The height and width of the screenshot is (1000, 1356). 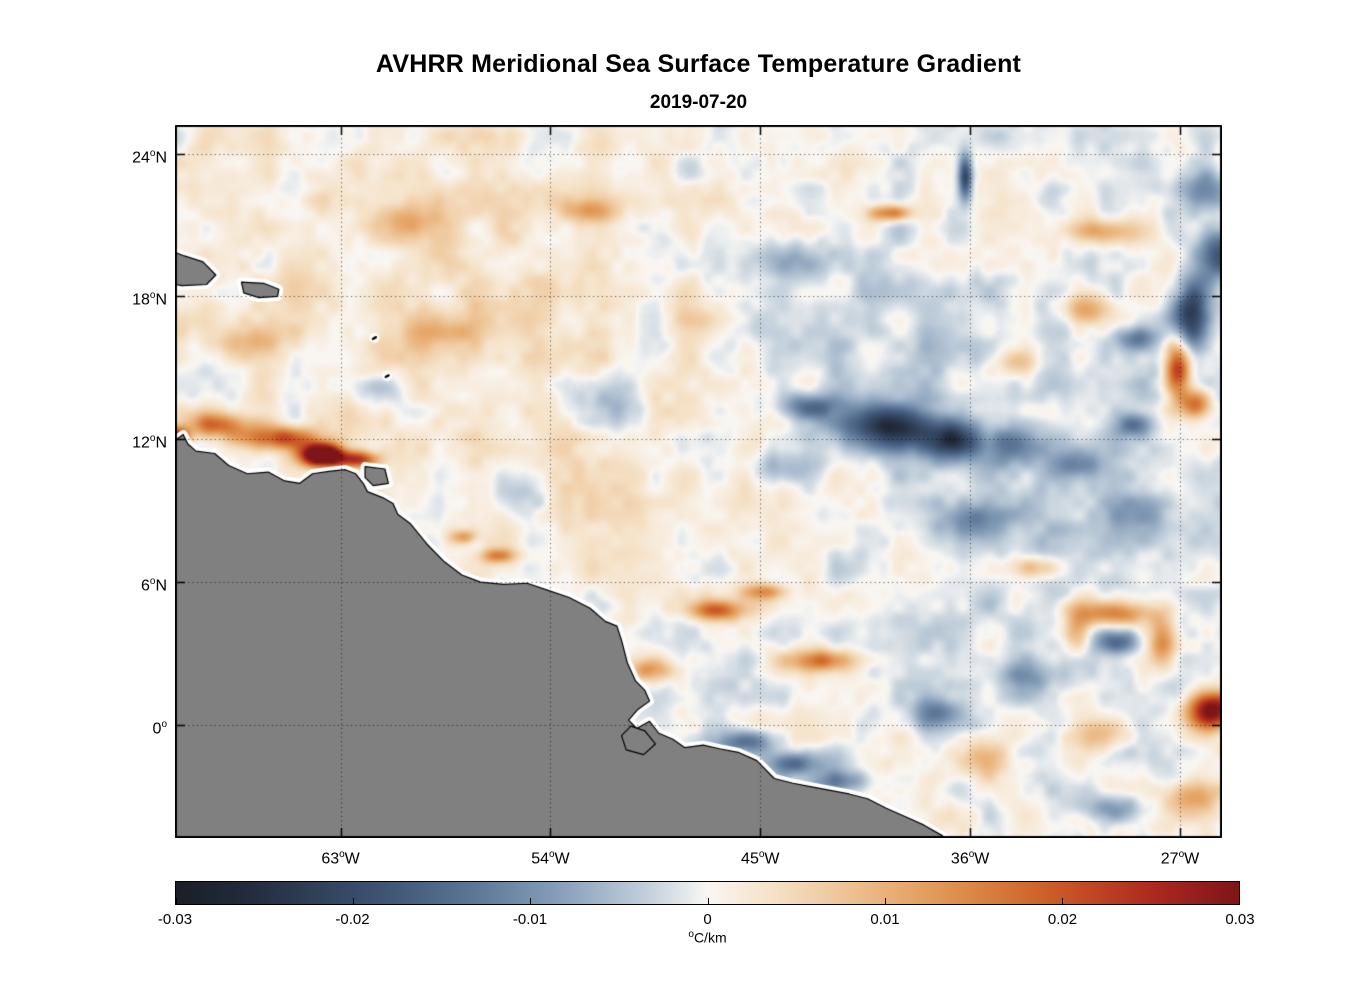 I want to click on x-tick-label: 36oW, so click(x=970, y=858).